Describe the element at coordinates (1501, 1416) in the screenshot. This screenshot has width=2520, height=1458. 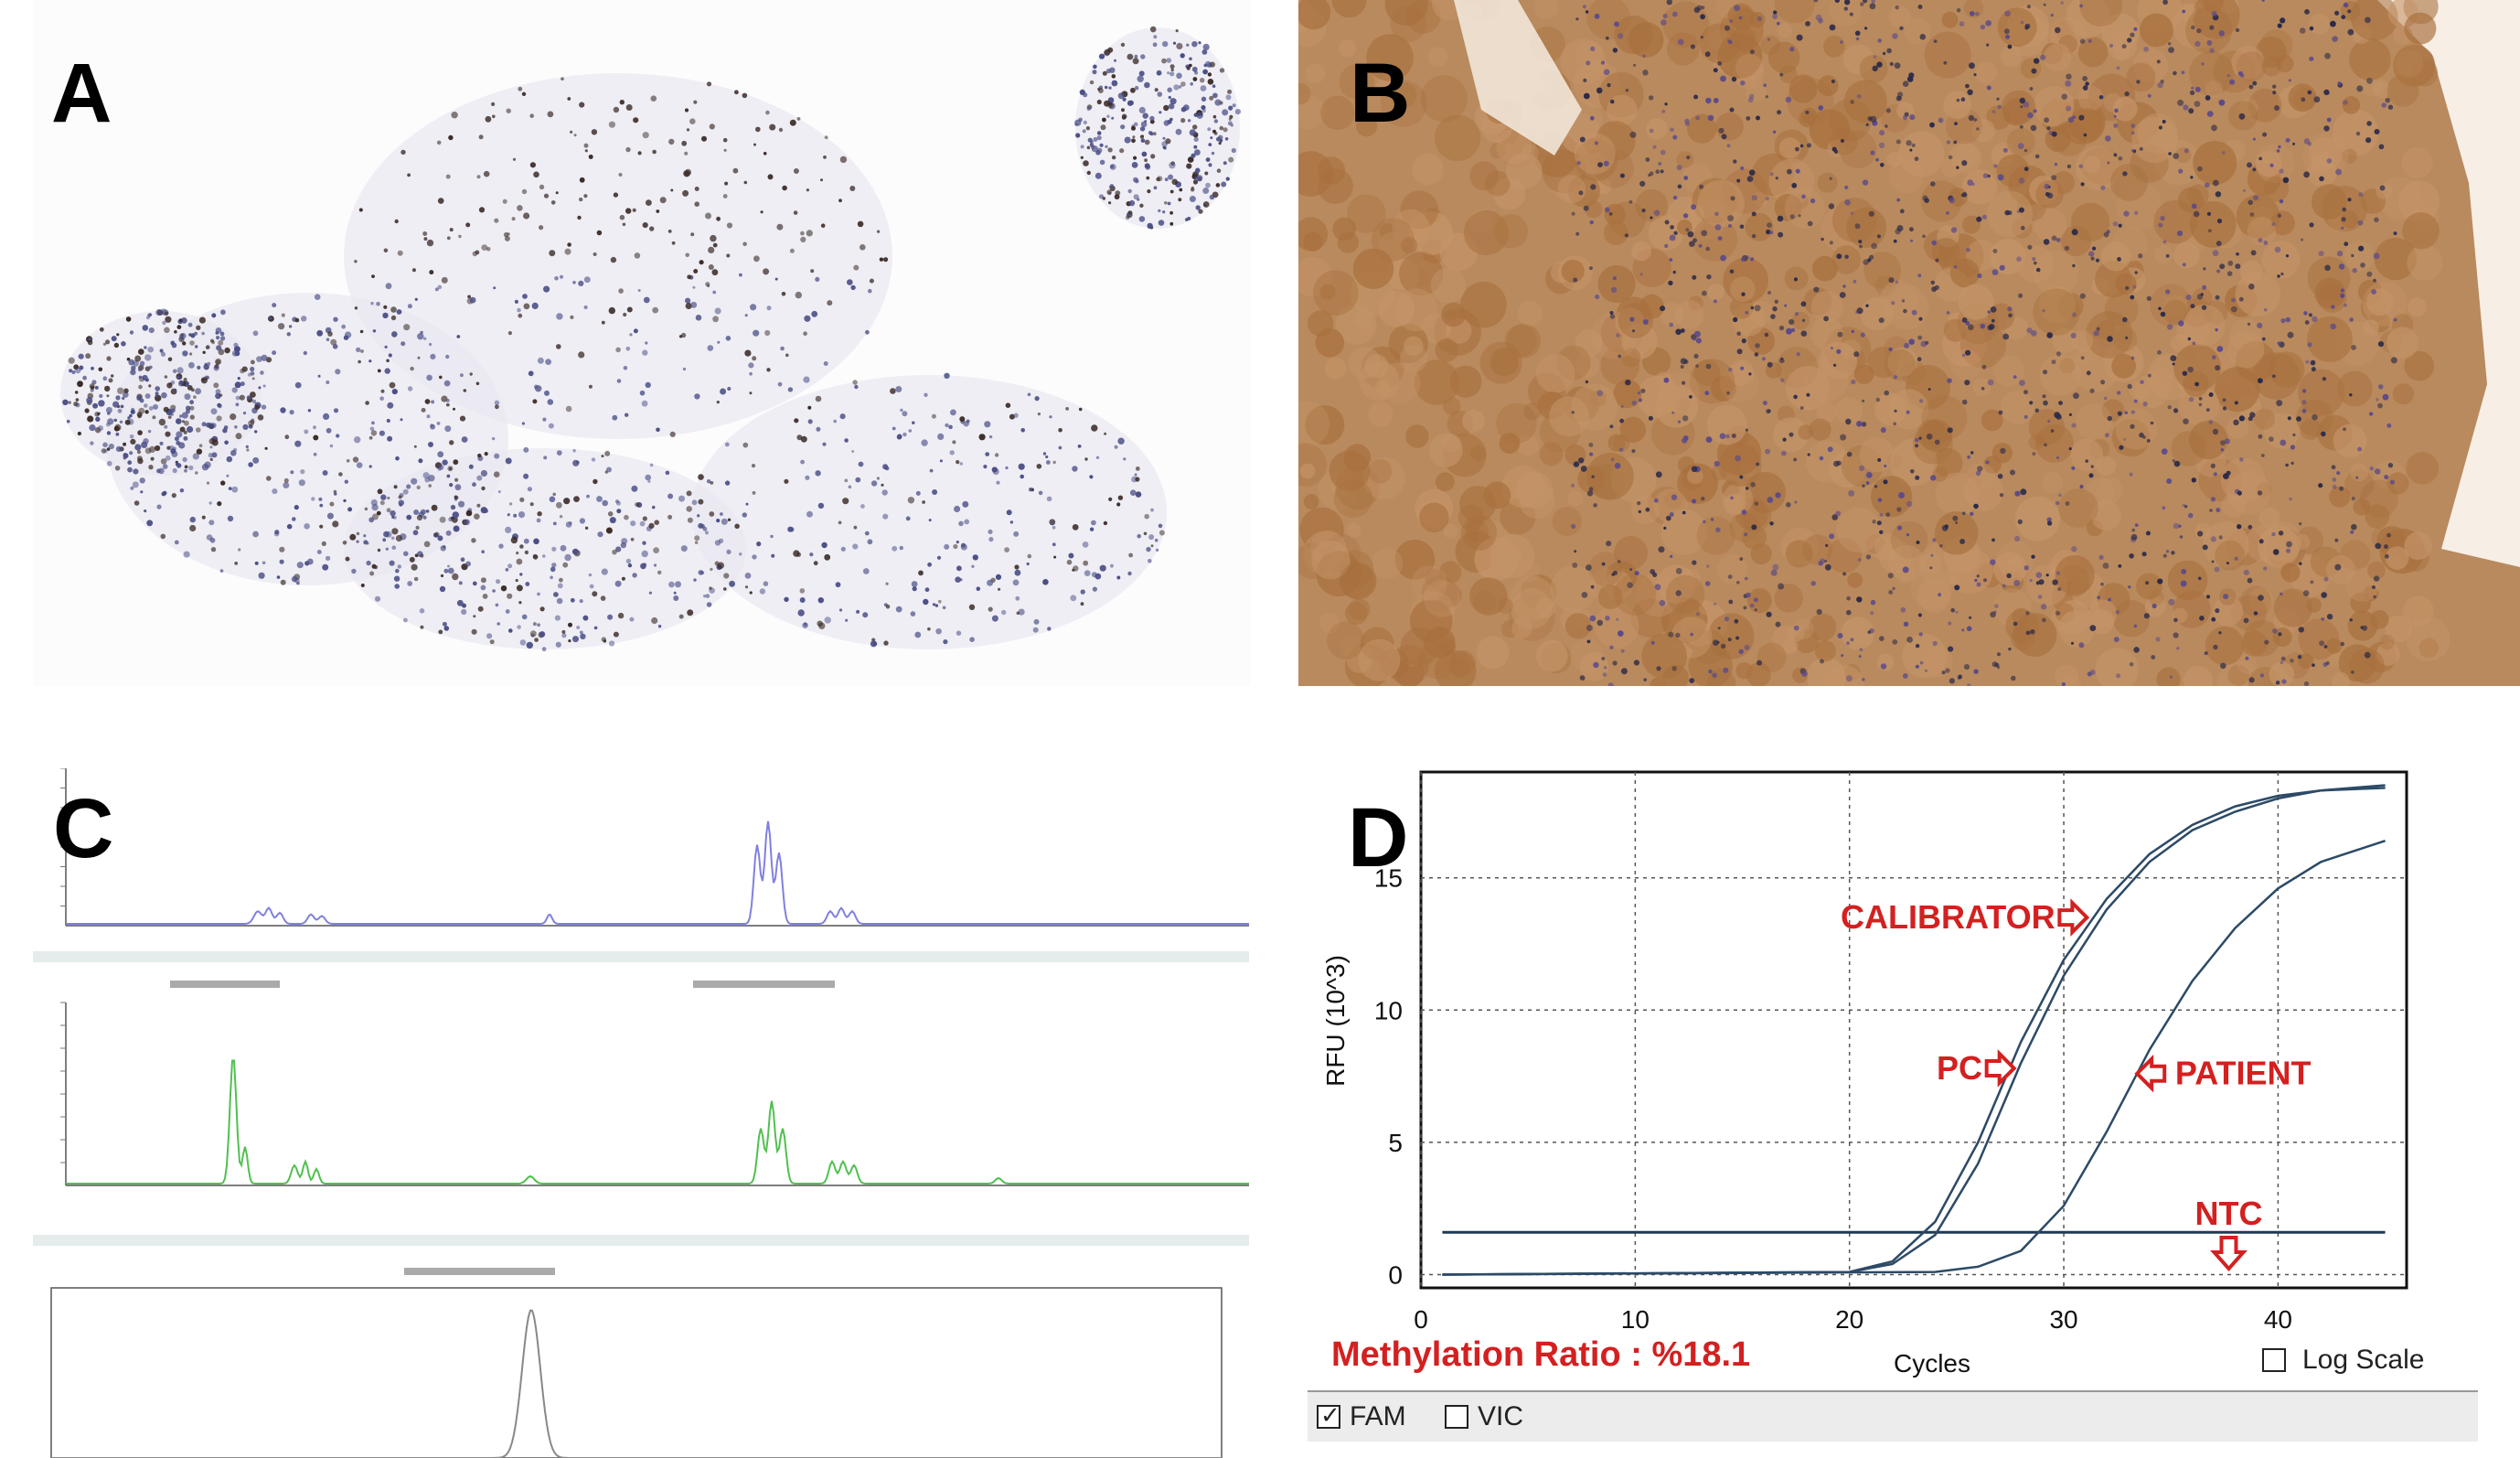
I see `vic-label: VIC` at that location.